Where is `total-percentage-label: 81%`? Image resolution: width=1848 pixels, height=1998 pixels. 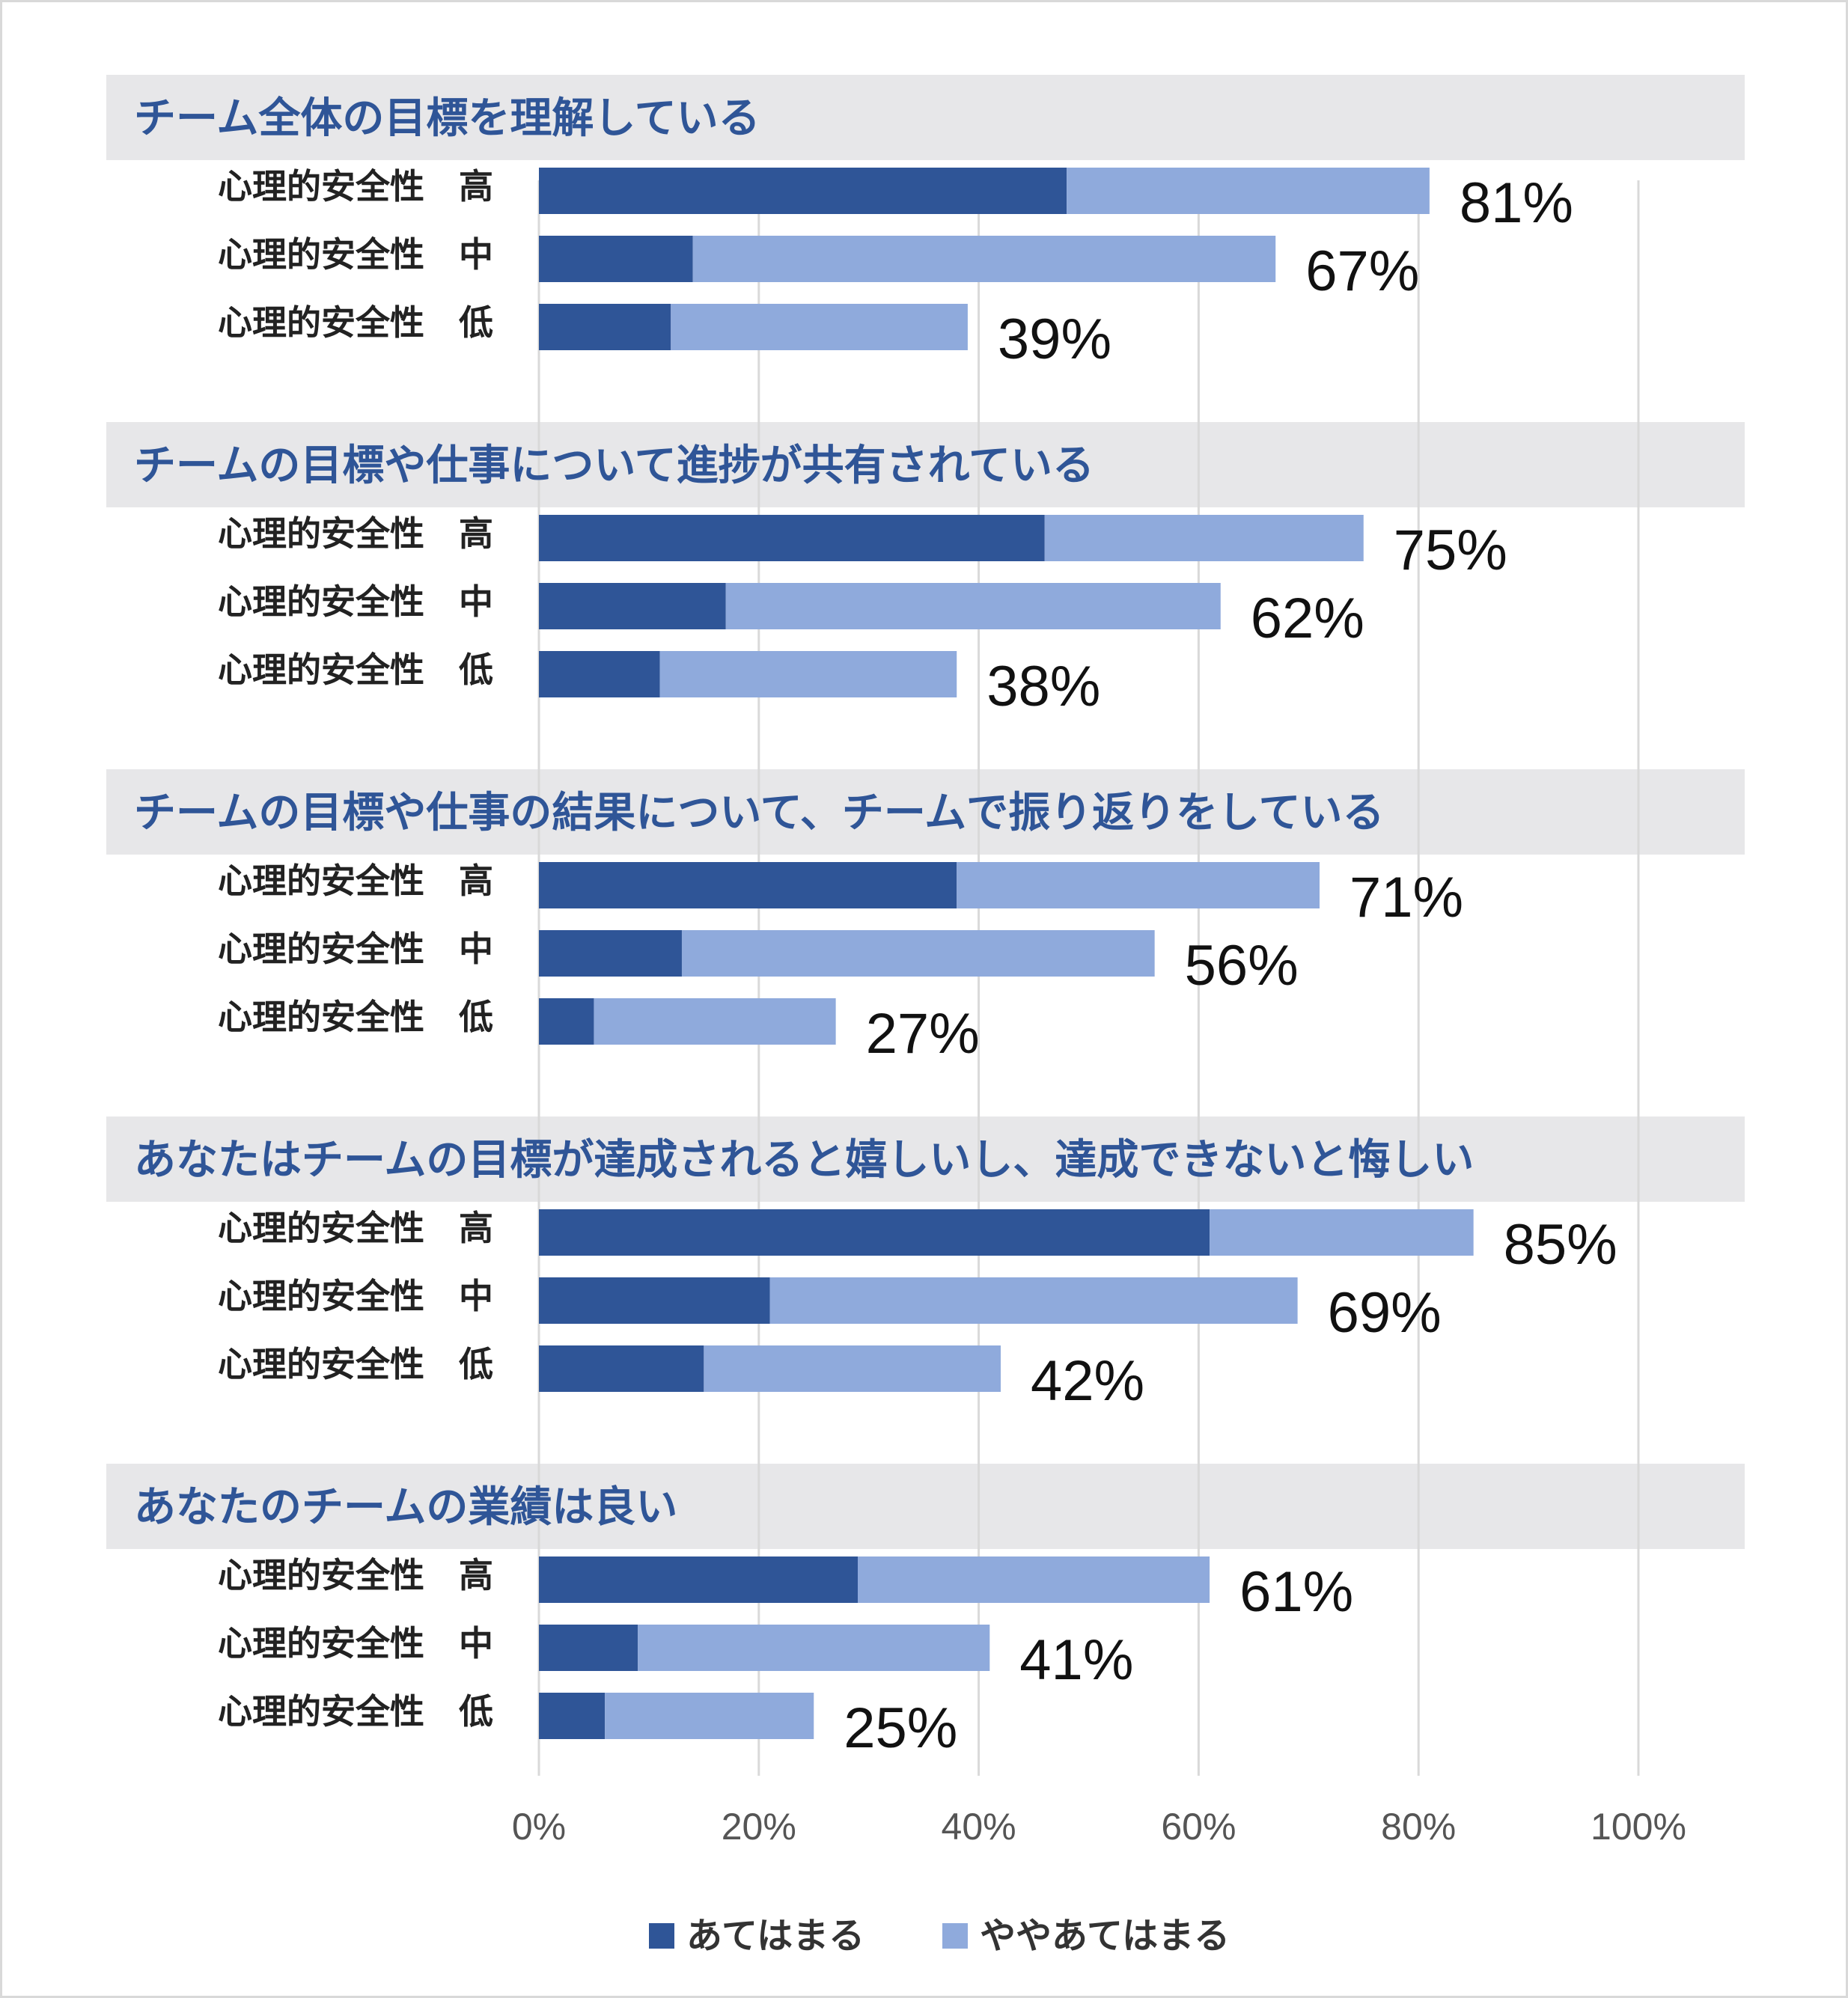 total-percentage-label: 81% is located at coordinates (1517, 203).